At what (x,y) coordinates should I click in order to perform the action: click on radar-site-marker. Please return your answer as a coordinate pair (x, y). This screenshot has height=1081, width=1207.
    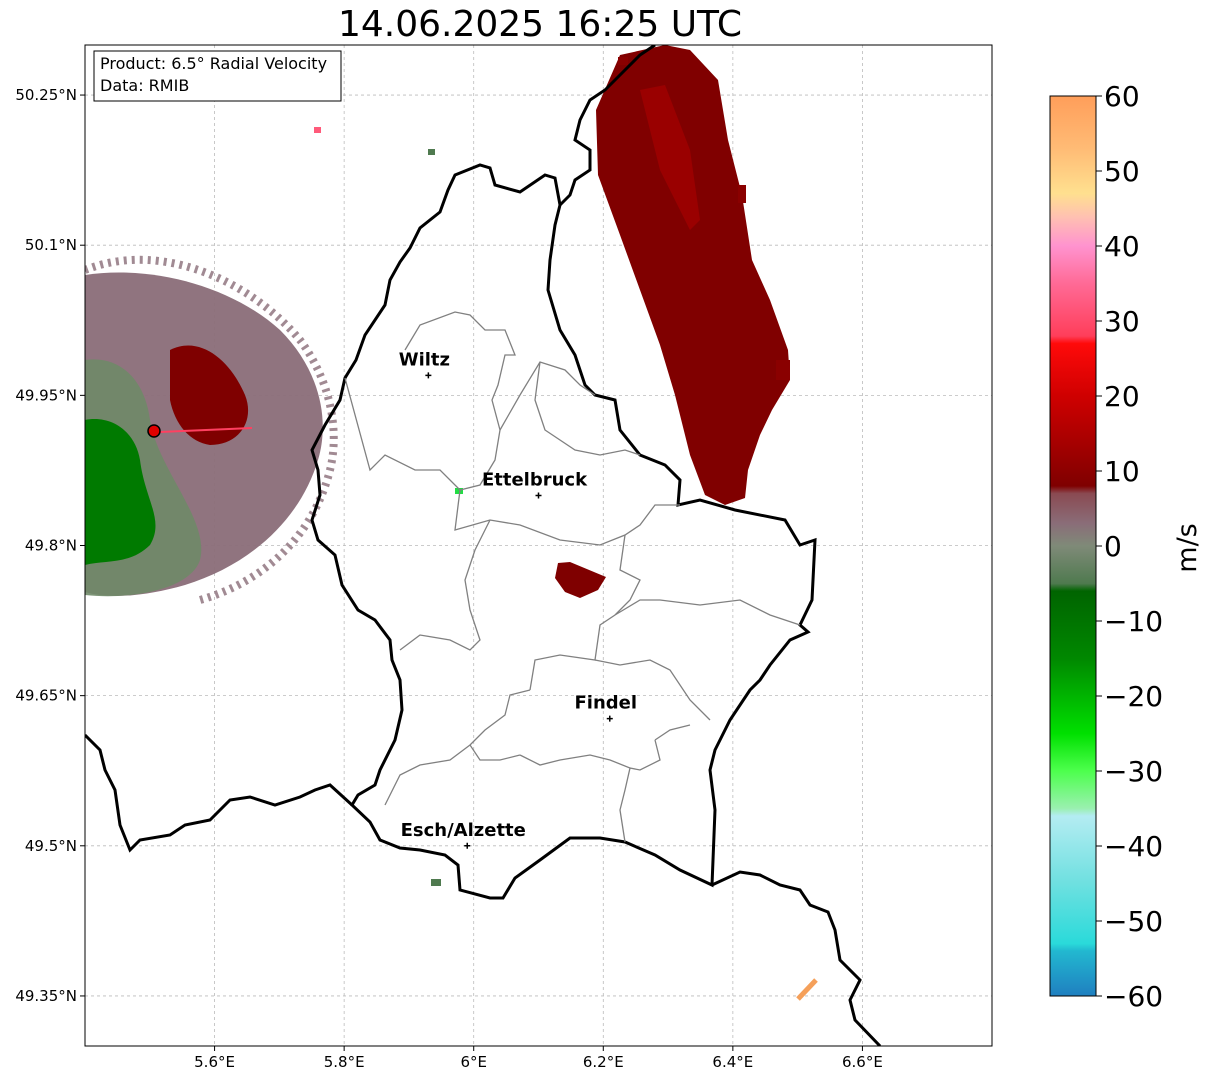
    Looking at the image, I should click on (154, 431).